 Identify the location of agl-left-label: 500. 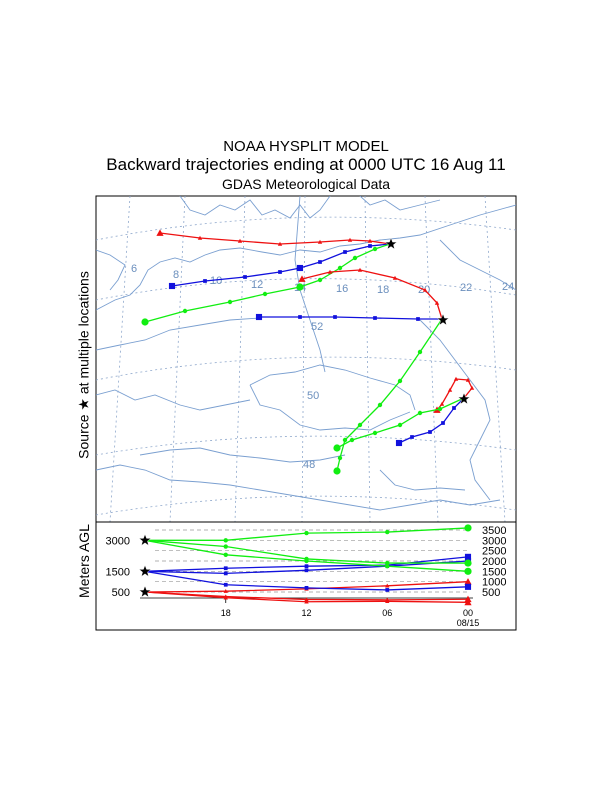
(121, 593).